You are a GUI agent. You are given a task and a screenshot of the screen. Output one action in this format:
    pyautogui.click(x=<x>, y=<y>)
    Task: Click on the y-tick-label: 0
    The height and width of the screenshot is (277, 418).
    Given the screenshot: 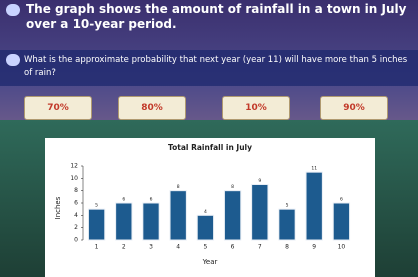 What is the action you would take?
    pyautogui.click(x=76, y=240)
    